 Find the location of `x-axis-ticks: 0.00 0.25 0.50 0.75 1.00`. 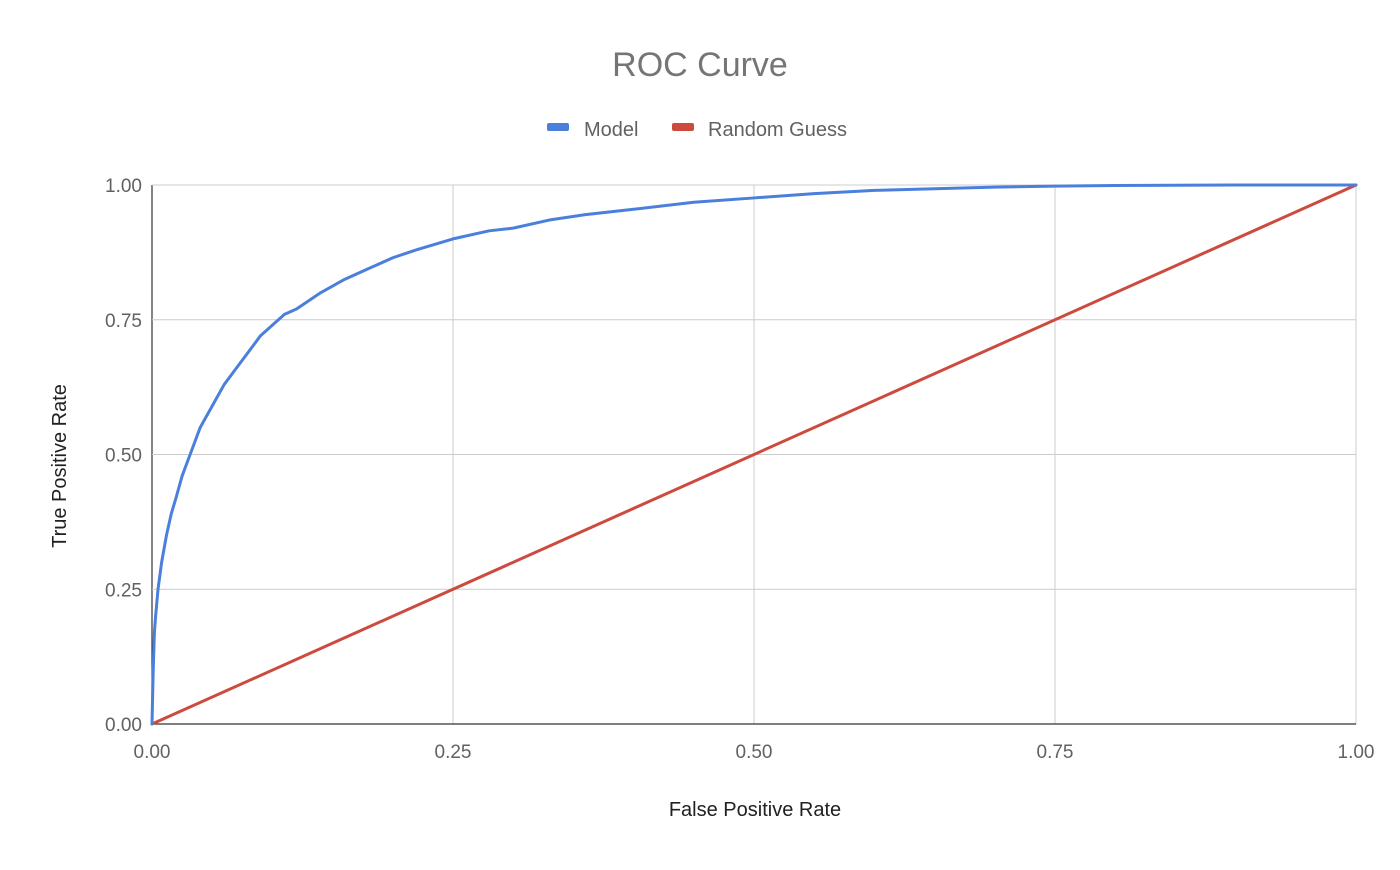

x-axis-ticks: 0.00 0.25 0.50 0.75 1.00 is located at coordinates (754, 752).